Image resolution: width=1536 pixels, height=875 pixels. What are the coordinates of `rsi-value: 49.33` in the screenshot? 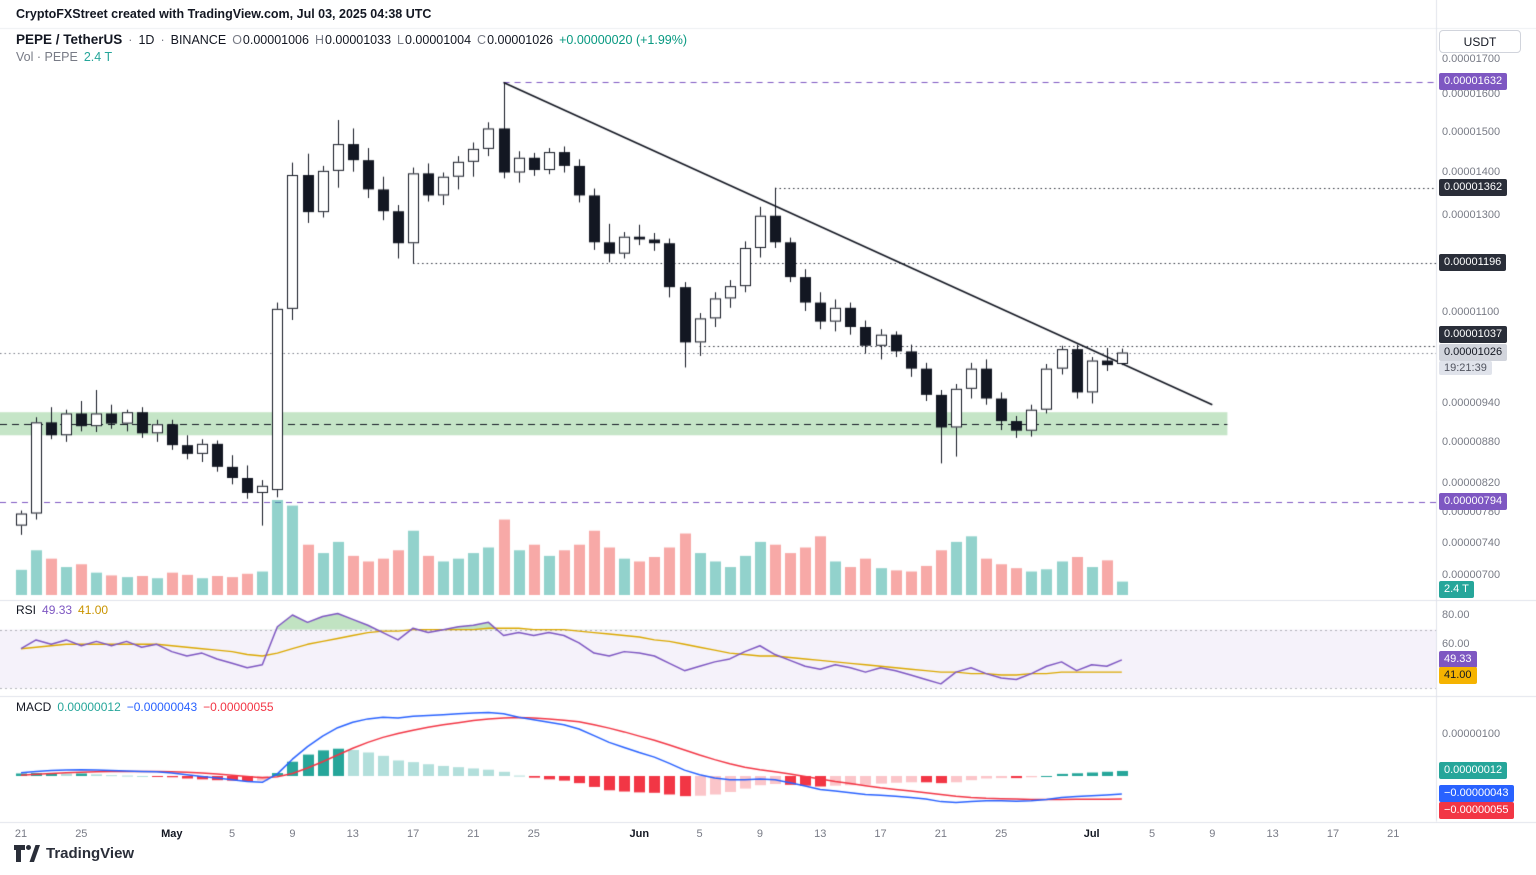 It's located at (57, 610).